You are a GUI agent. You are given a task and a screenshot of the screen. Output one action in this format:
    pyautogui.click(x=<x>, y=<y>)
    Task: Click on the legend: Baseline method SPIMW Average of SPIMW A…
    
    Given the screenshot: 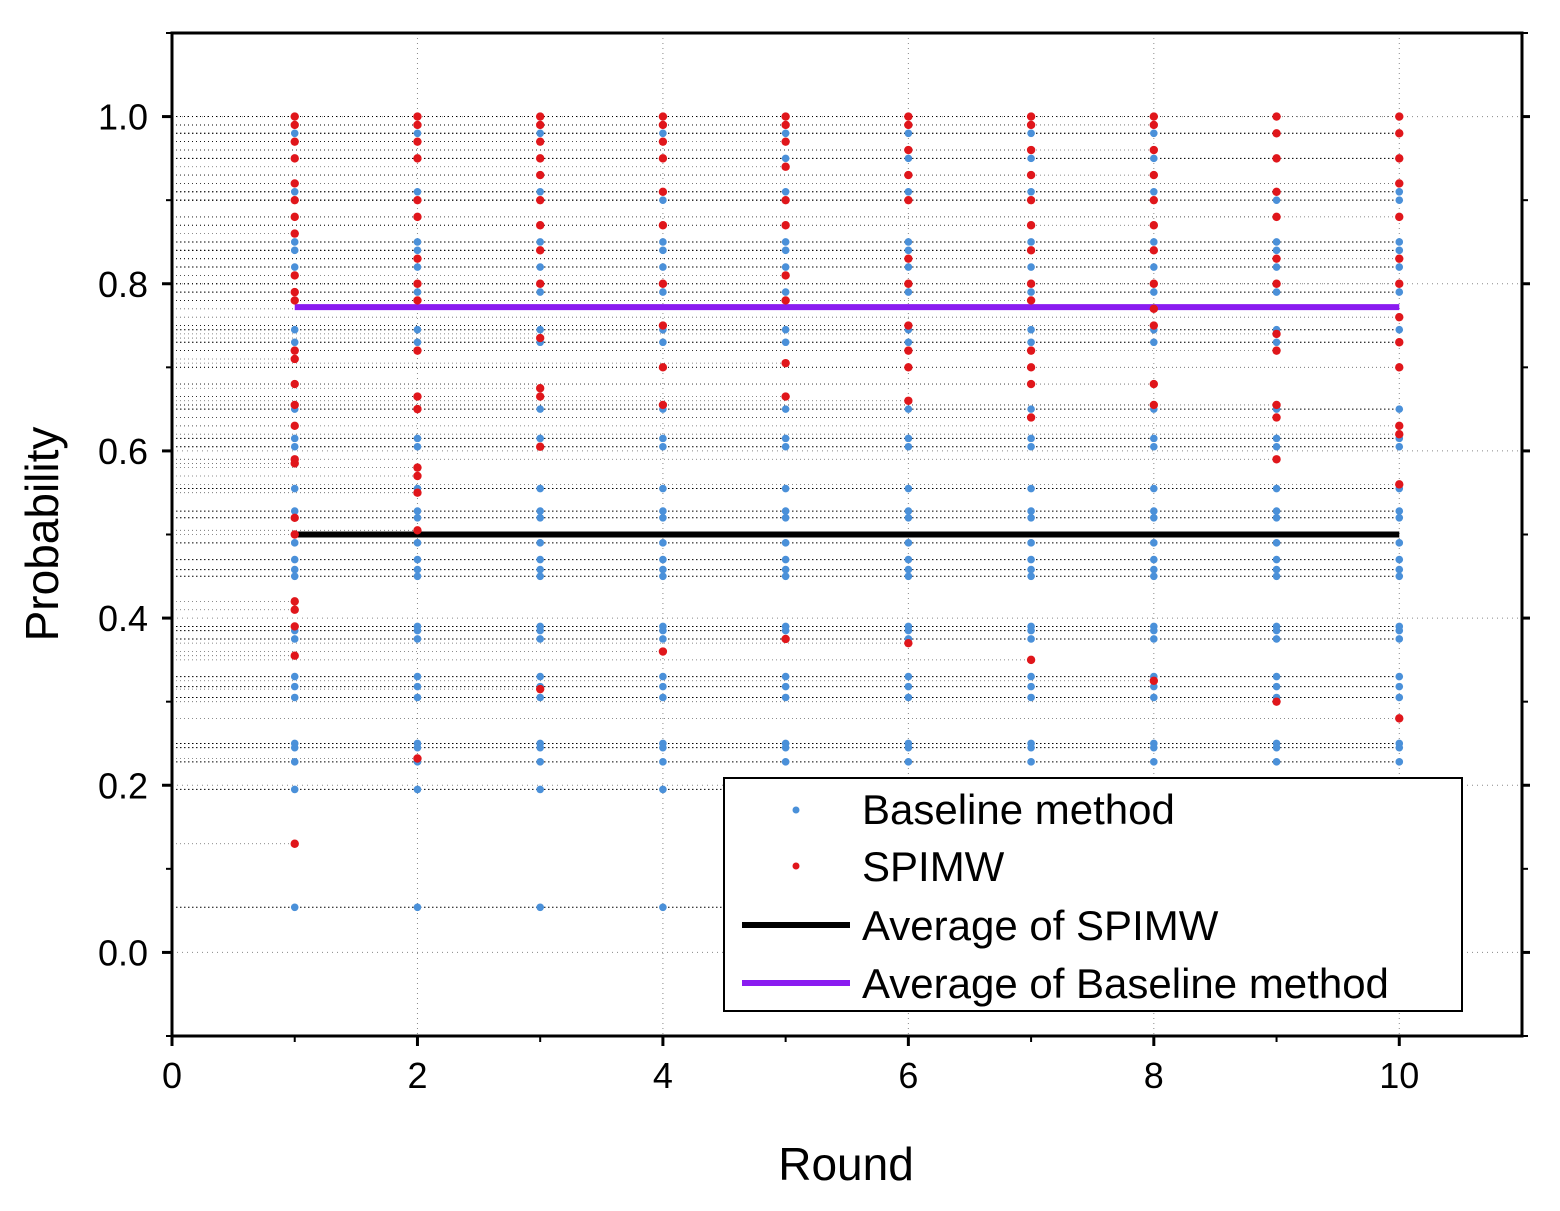 What is the action you would take?
    pyautogui.click(x=1093, y=894)
    